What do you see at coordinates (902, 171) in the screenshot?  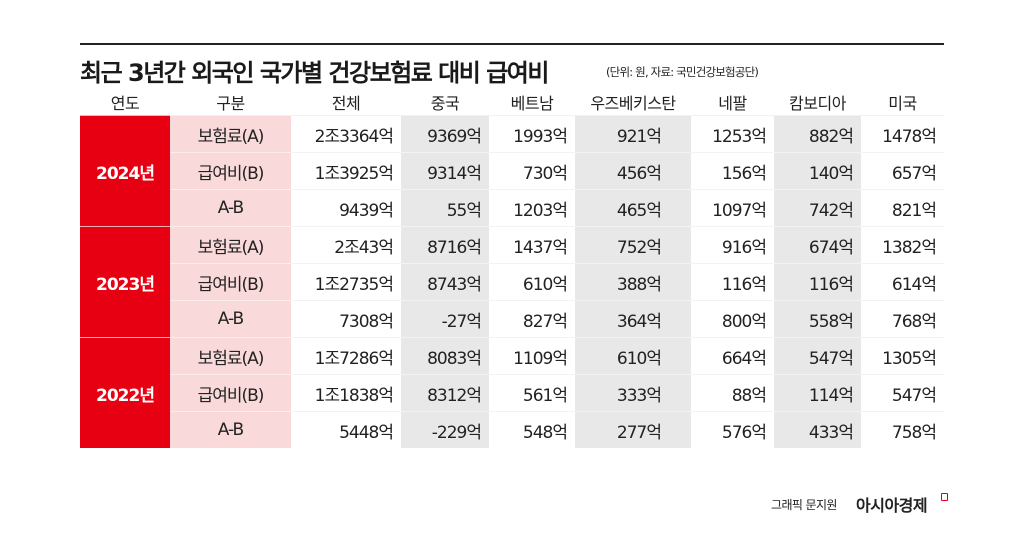 I see `value-cell: 657억` at bounding box center [902, 171].